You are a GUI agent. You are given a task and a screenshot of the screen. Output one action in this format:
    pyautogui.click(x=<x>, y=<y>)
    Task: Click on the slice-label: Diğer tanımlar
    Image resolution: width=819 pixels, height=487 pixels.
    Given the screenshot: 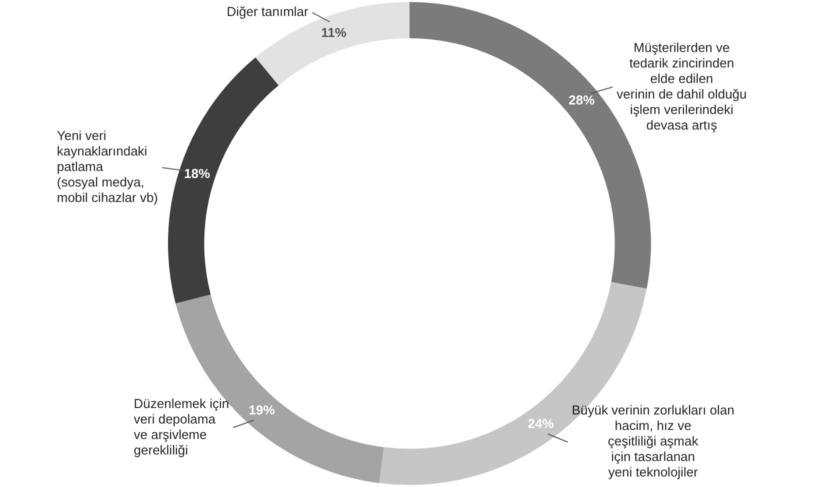 What is the action you would take?
    pyautogui.click(x=268, y=12)
    